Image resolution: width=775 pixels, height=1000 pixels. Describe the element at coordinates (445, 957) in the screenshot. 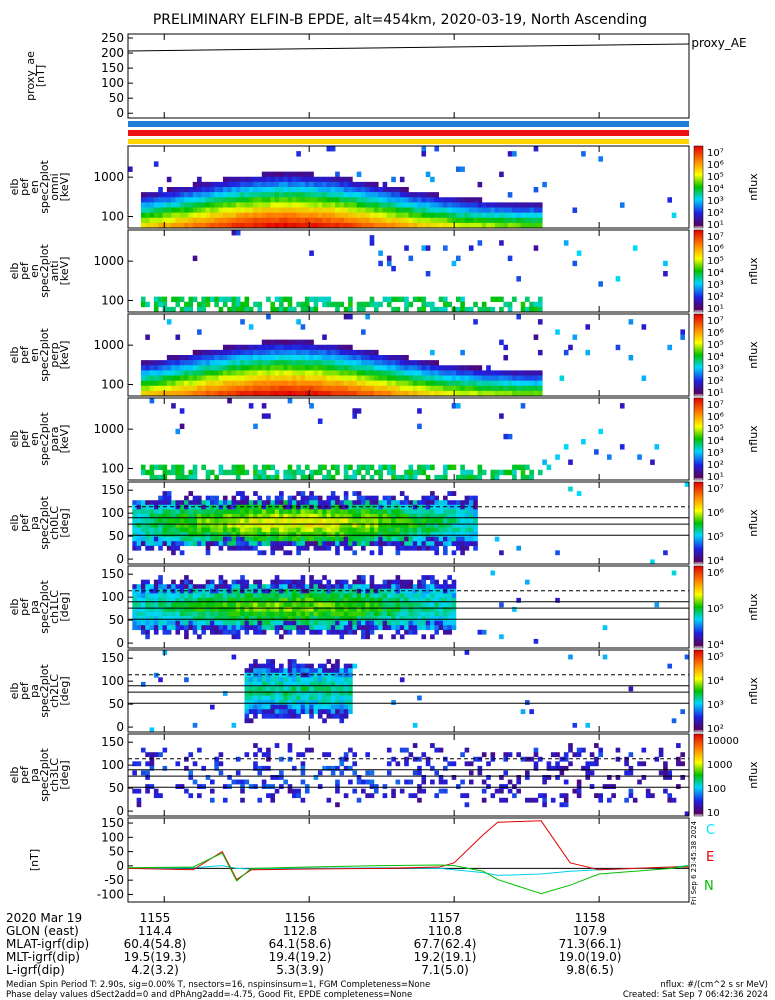

I see `mlt-3: 19.2(19.1)` at that location.